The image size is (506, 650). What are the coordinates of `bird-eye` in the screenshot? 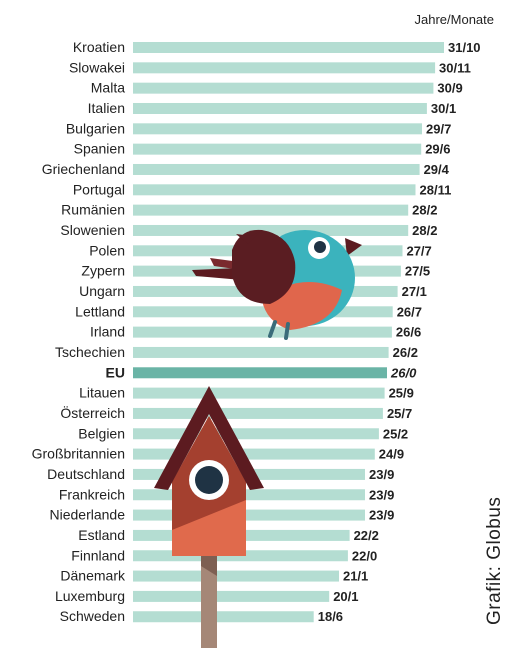 It's located at (320, 247).